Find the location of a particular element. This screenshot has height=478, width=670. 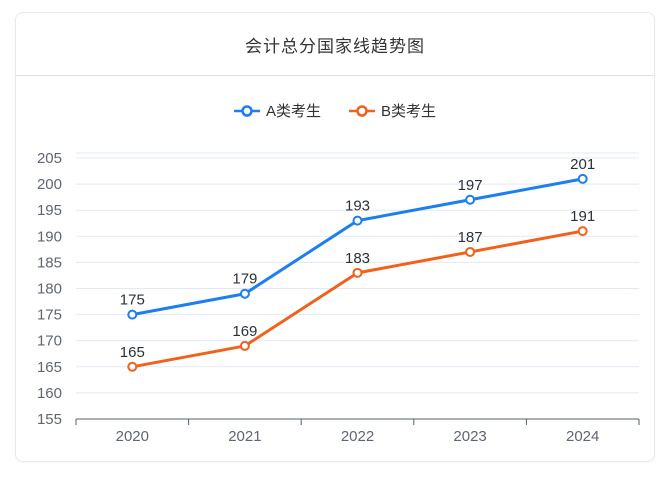

x-axis-tick-label: 2023 is located at coordinates (469, 436).